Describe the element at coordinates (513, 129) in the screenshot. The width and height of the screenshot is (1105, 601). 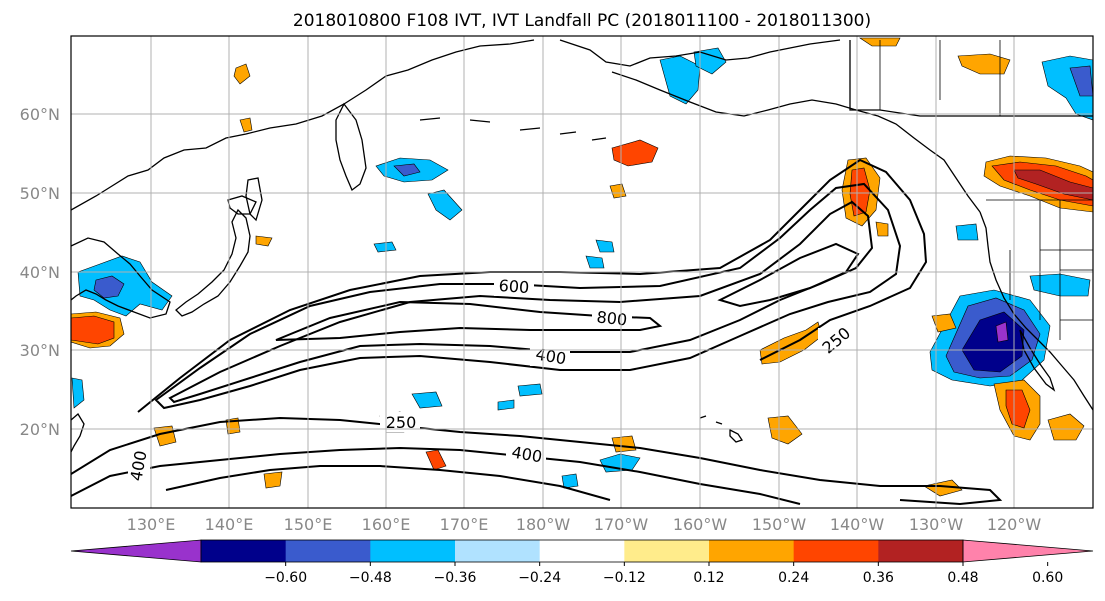
I see `aleutian-islands` at that location.